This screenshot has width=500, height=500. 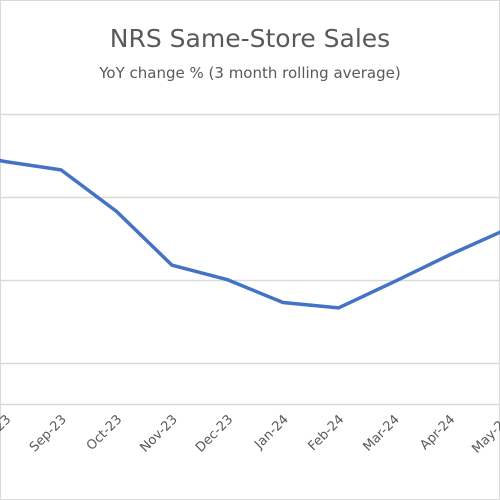 What do you see at coordinates (437, 432) in the screenshot?
I see `x-tick-label-Apr-24: Apr-24` at bounding box center [437, 432].